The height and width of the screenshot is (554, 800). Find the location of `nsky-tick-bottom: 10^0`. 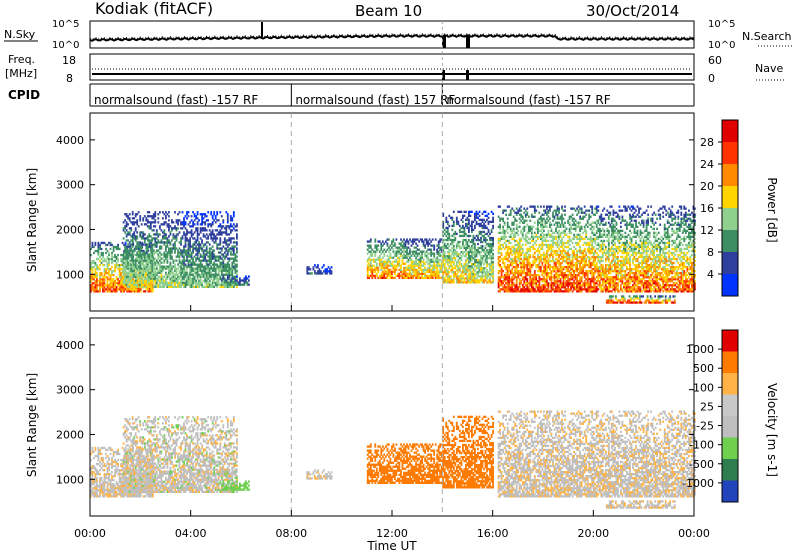

nsky-tick-bottom: 10^0 is located at coordinates (65, 45).